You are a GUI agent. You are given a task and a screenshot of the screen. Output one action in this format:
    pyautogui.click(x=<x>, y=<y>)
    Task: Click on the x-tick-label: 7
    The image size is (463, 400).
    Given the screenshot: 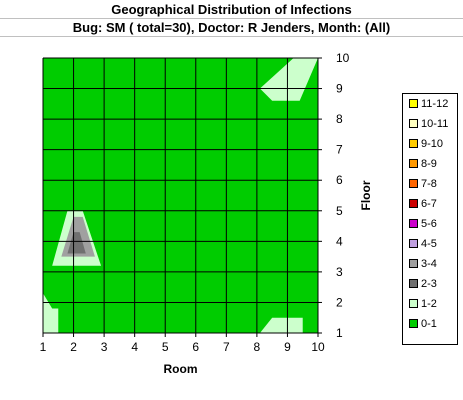 What is the action you would take?
    pyautogui.click(x=226, y=347)
    